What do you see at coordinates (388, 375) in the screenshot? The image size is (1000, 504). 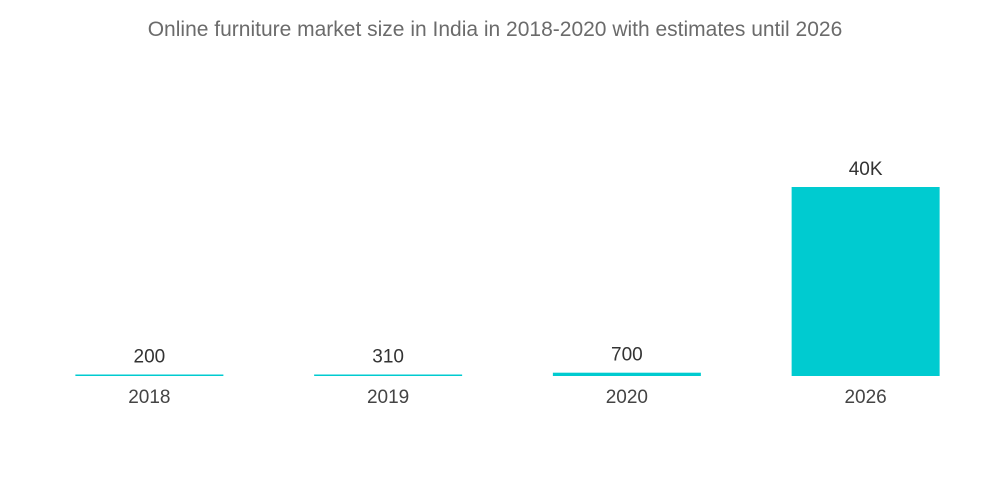 I see `bar-2019` at bounding box center [388, 375].